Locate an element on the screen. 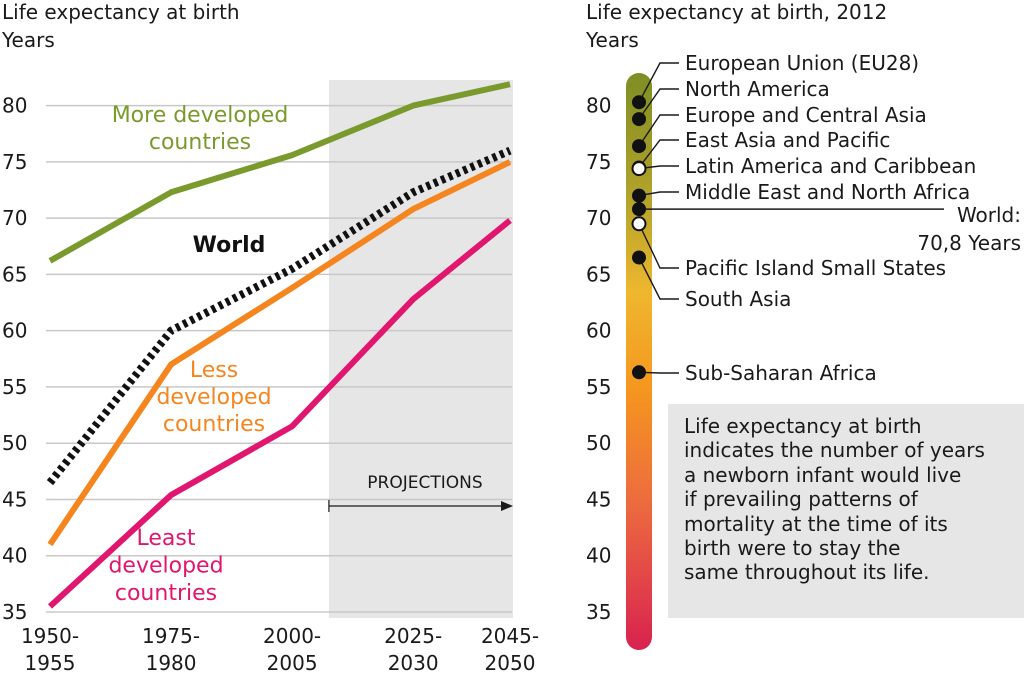  projection-band is located at coordinates (420, 349).